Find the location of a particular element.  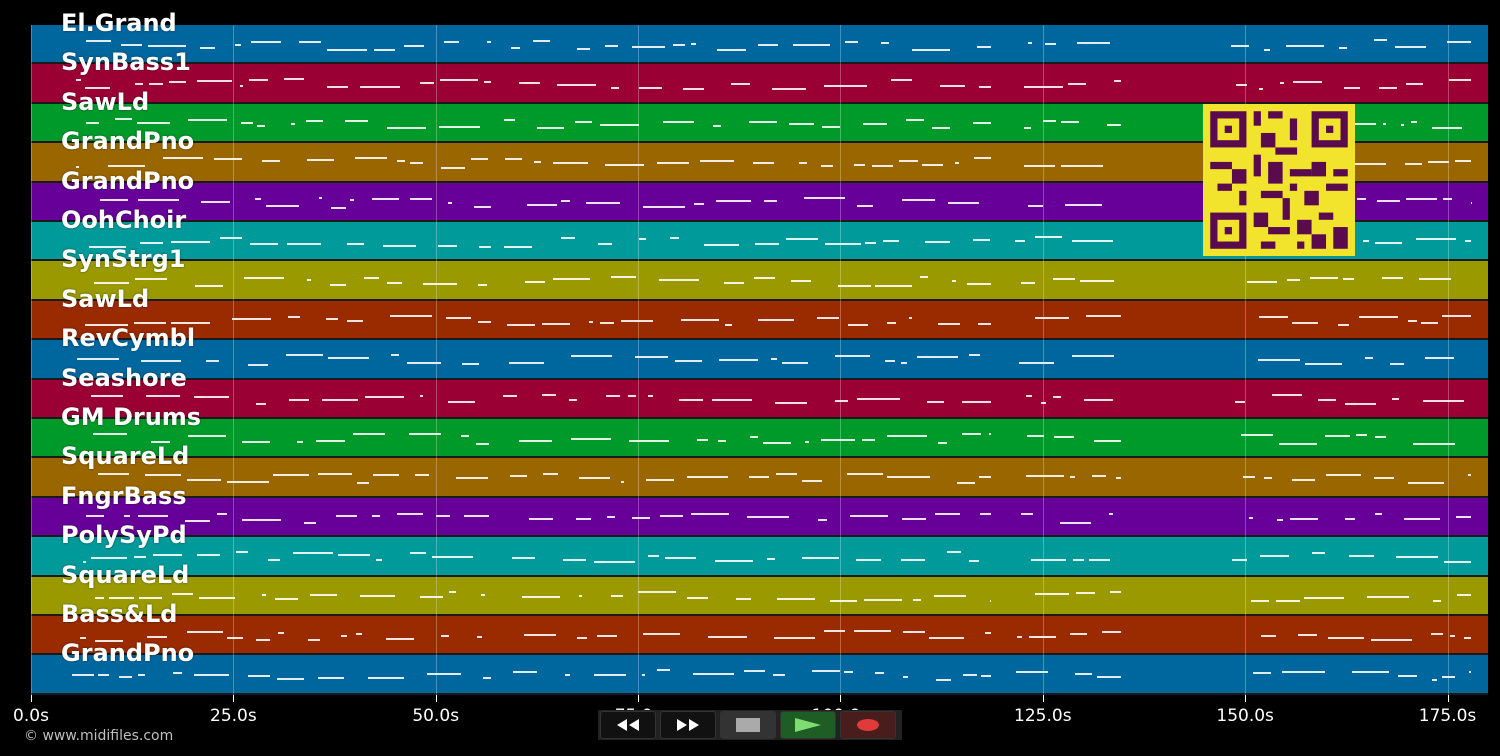

track-label: GrandPno is located at coordinates (128, 180).